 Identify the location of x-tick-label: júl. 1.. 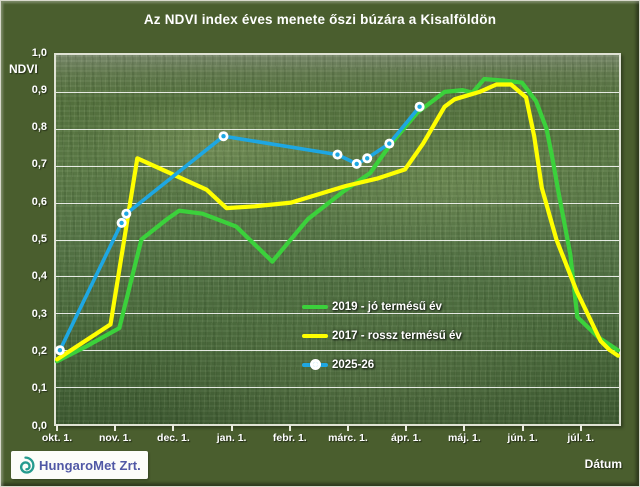
(581, 438).